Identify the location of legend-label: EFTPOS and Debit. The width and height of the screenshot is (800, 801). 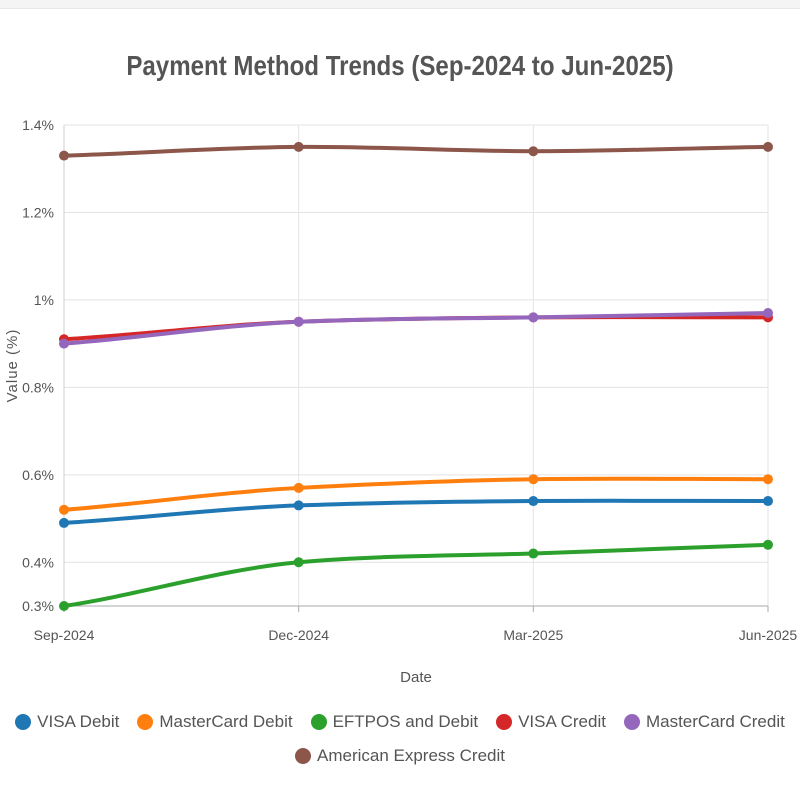
(405, 721).